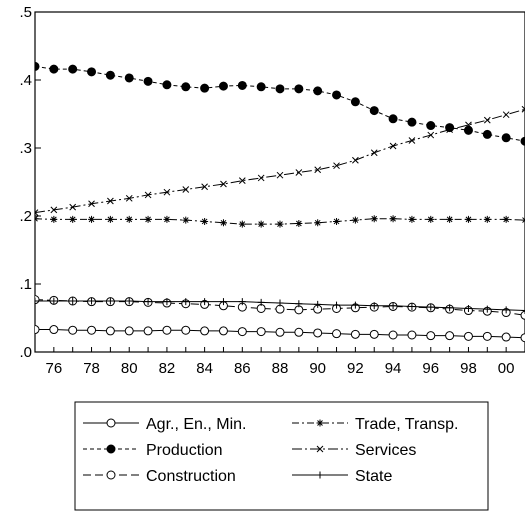 The width and height of the screenshot is (525, 513). Describe the element at coordinates (25, 12) in the screenshot. I see `y-tick-label: .5` at that location.